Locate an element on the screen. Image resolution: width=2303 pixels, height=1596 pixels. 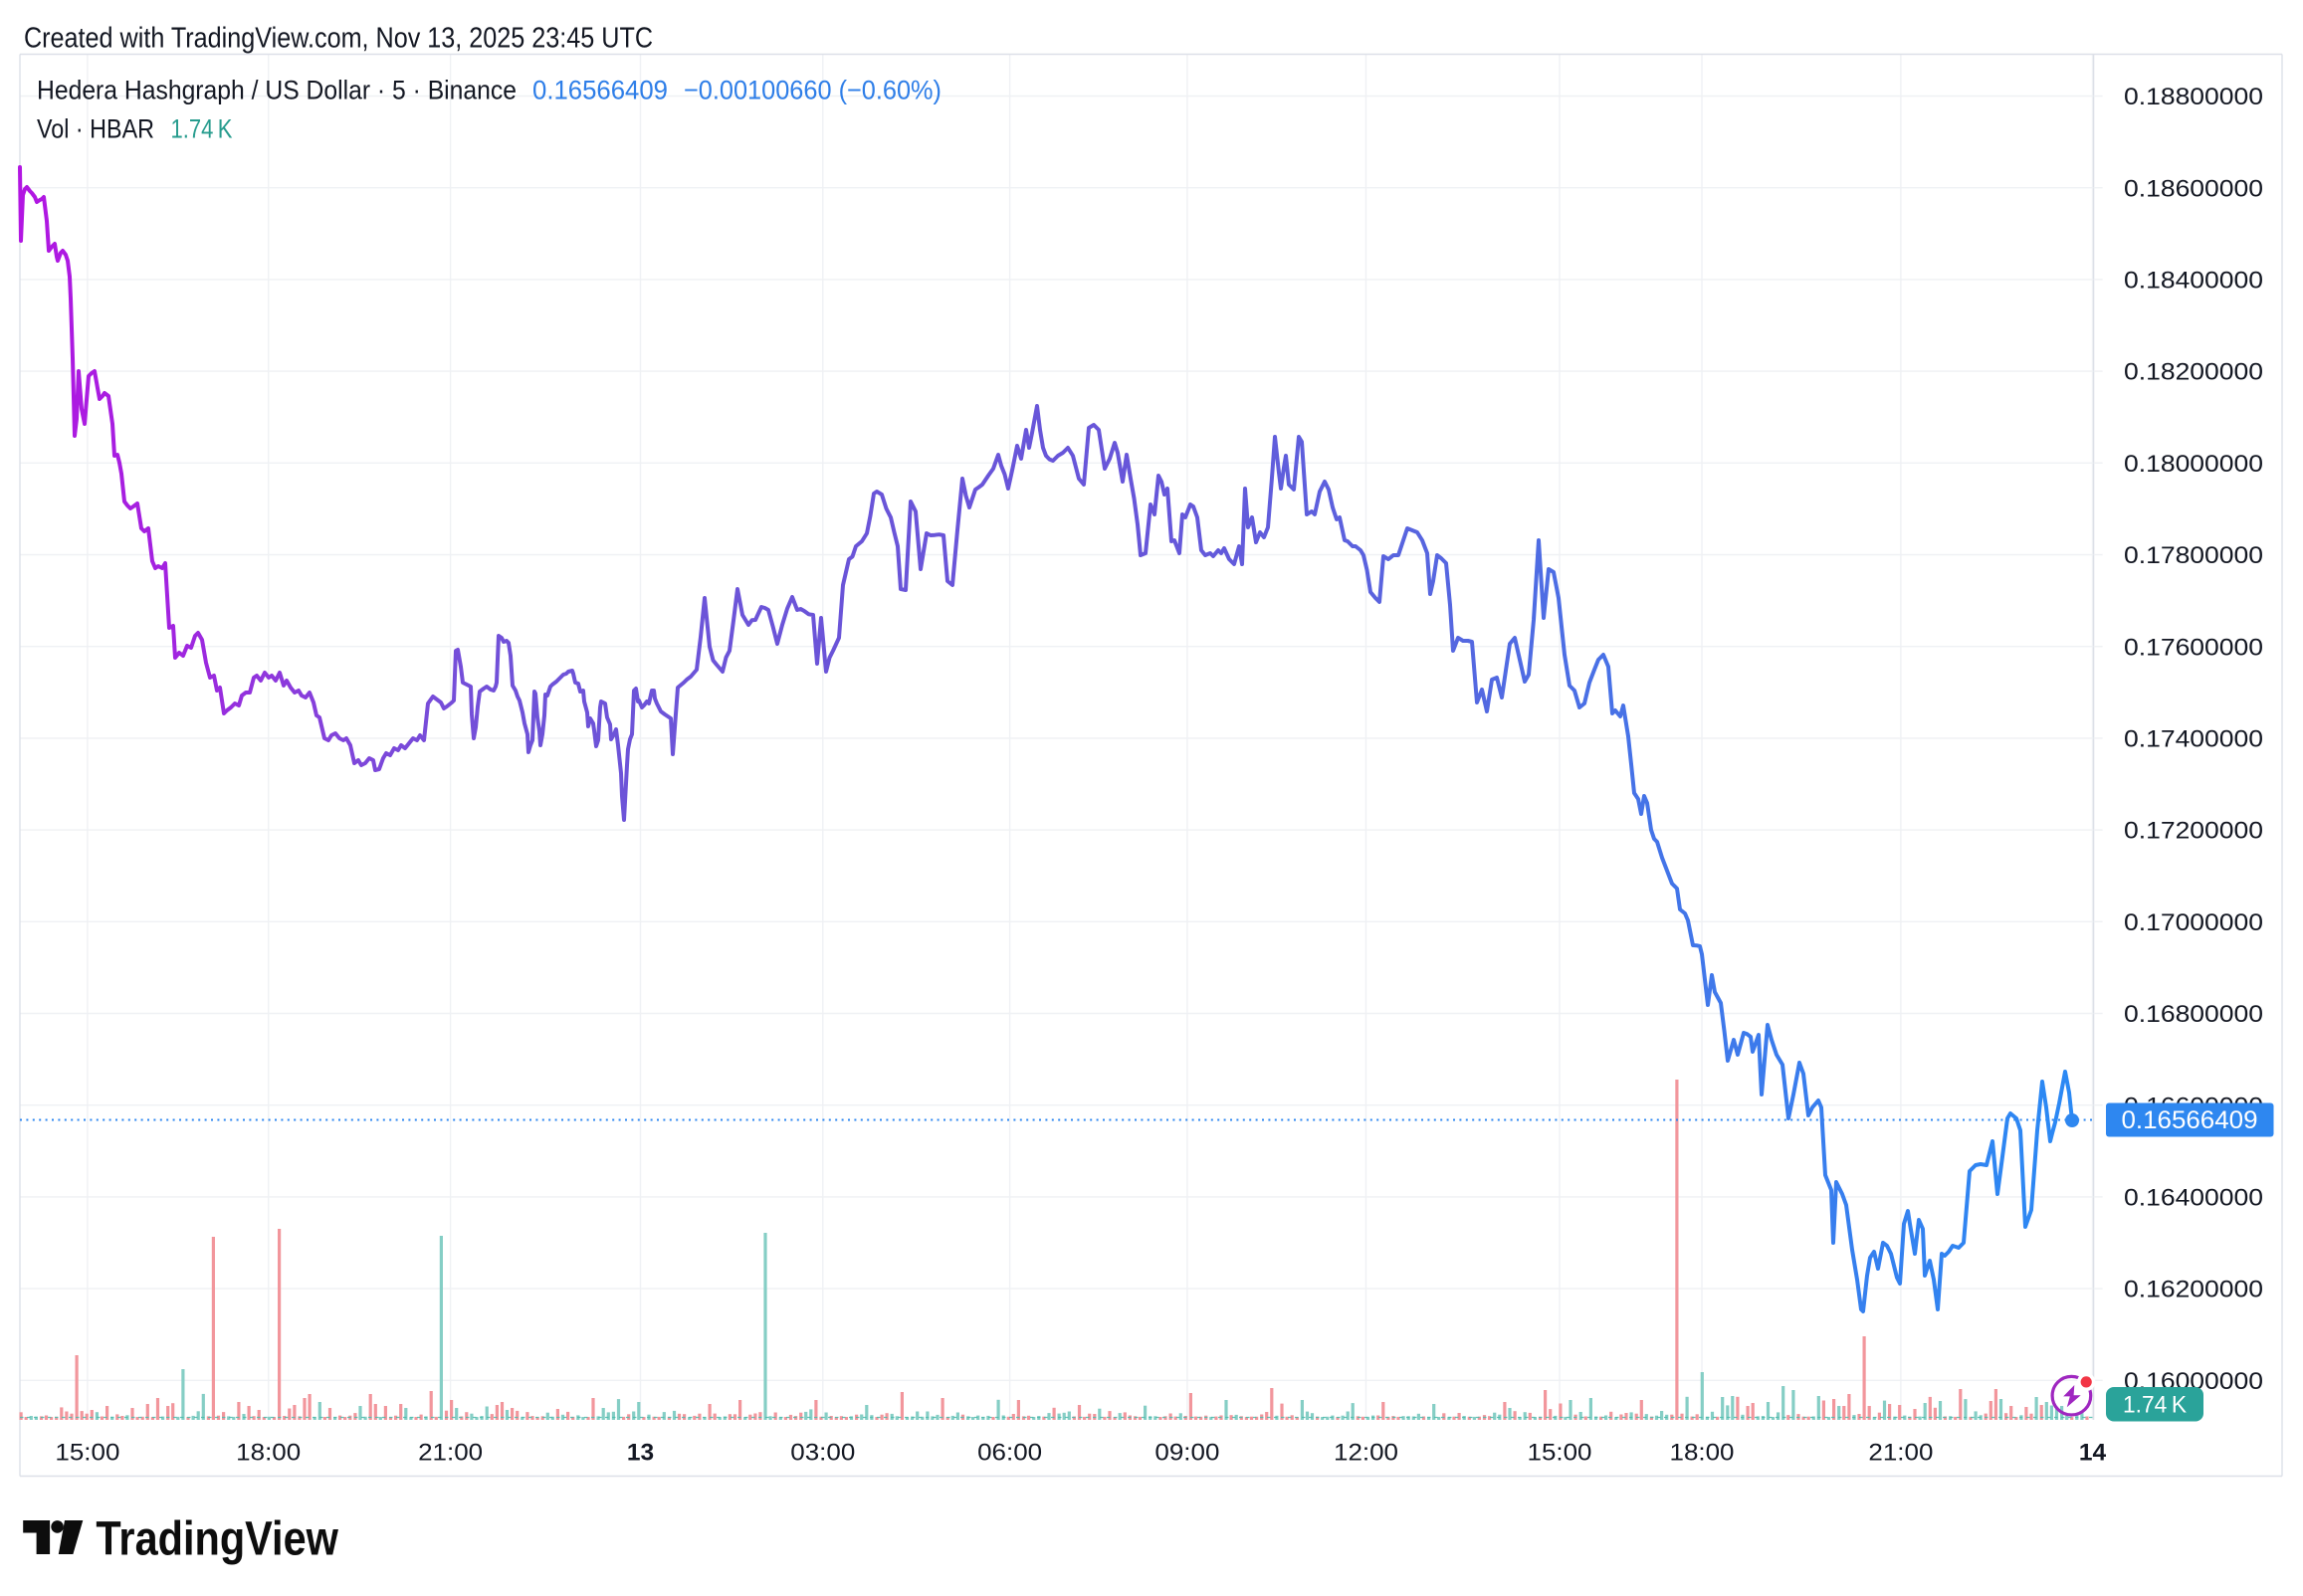
svg-text: 0.18000000 is located at coordinates (2194, 465).